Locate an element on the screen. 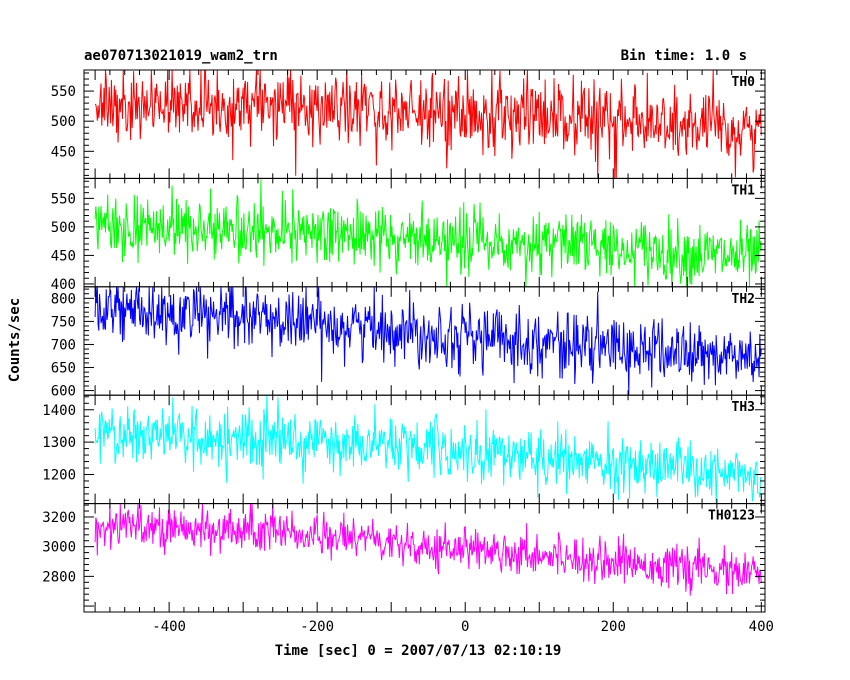  x-tick-label: 200 is located at coordinates (613, 627).